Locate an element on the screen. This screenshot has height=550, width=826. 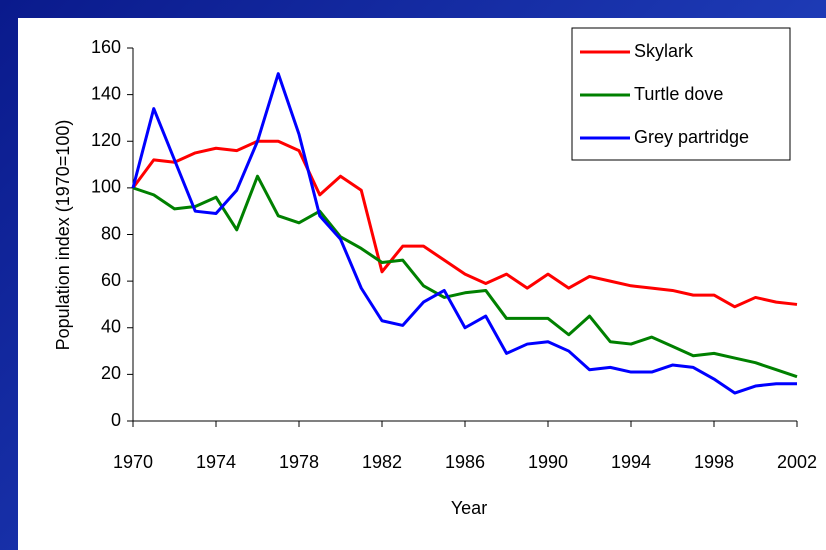
y-tick-label: 60 is located at coordinates (111, 280).